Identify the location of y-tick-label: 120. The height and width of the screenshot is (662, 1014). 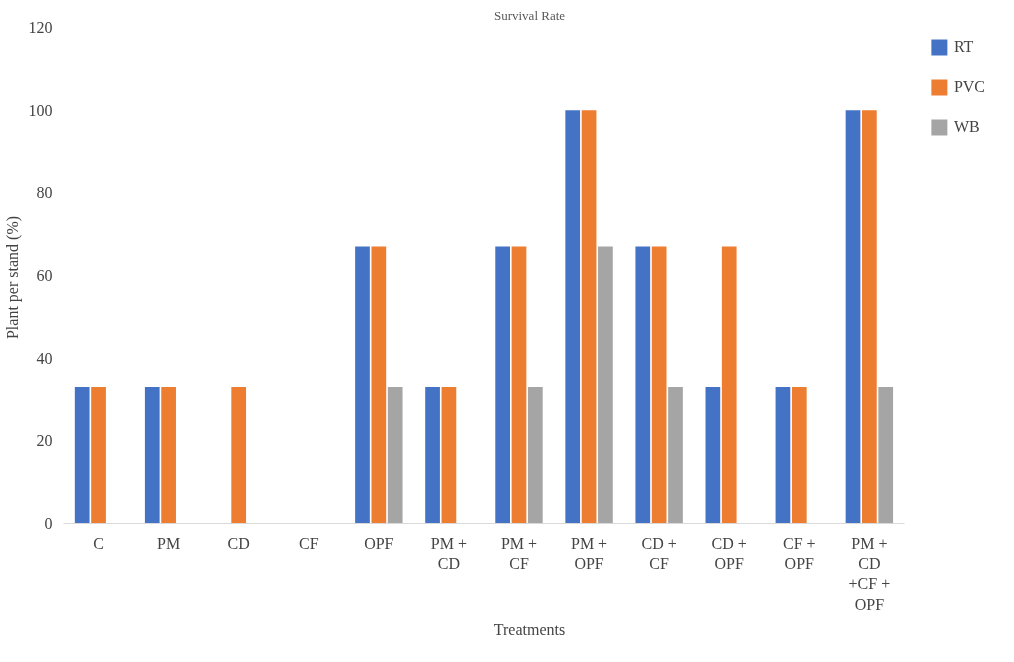
(40, 27).